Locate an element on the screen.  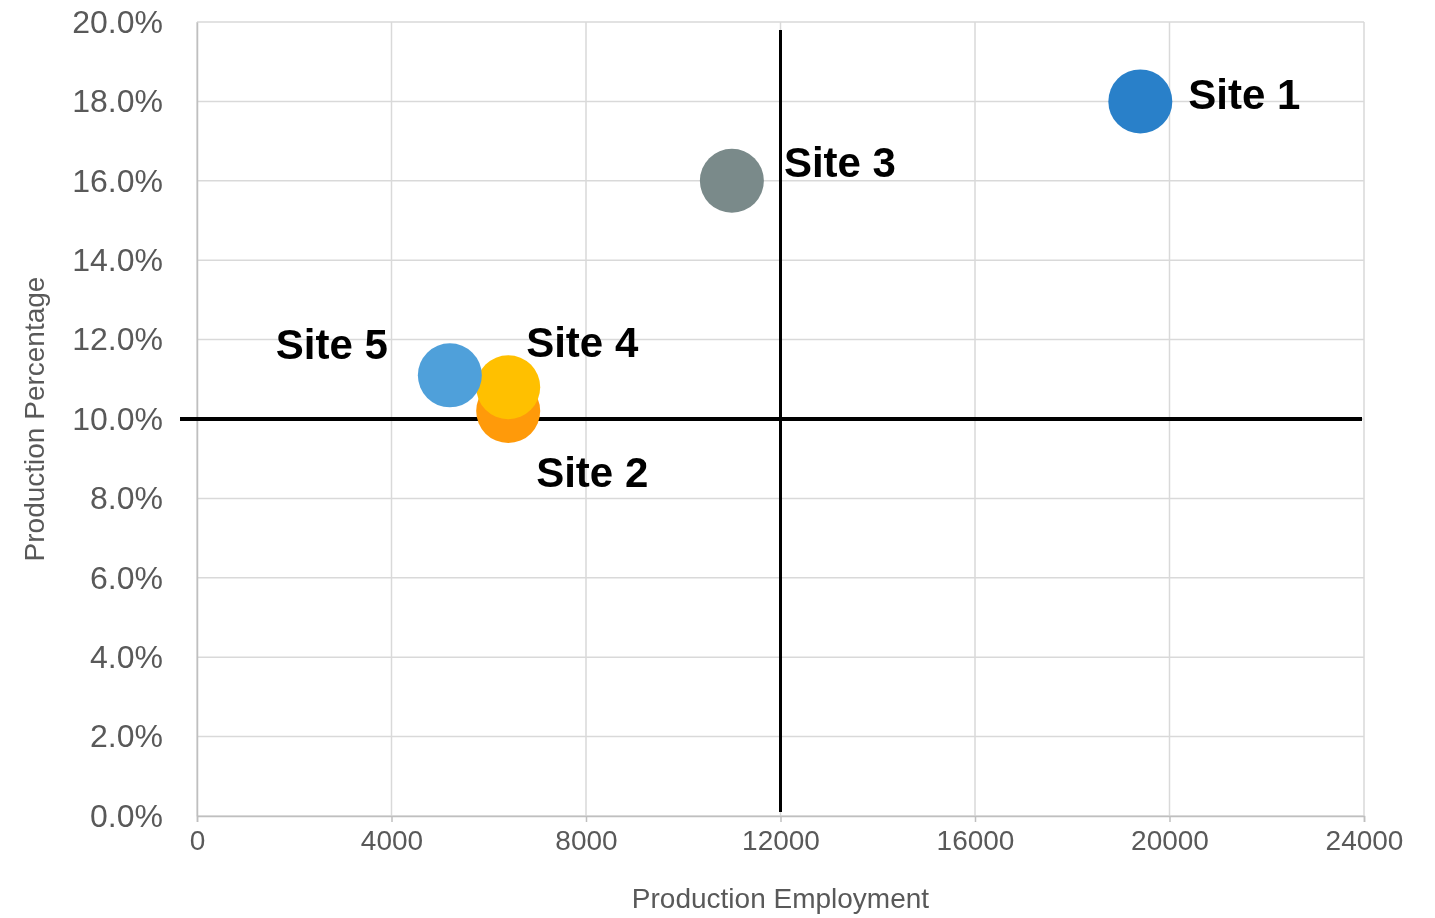
series-label: Site 1 is located at coordinates (1244, 95).